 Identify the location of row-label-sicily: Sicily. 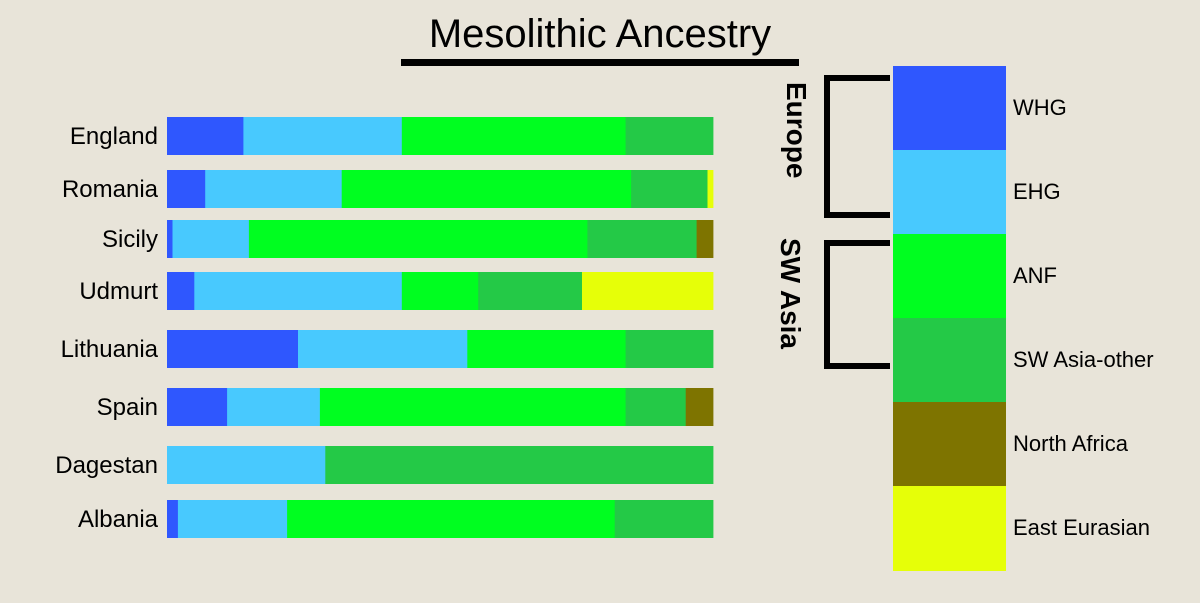
(130, 239).